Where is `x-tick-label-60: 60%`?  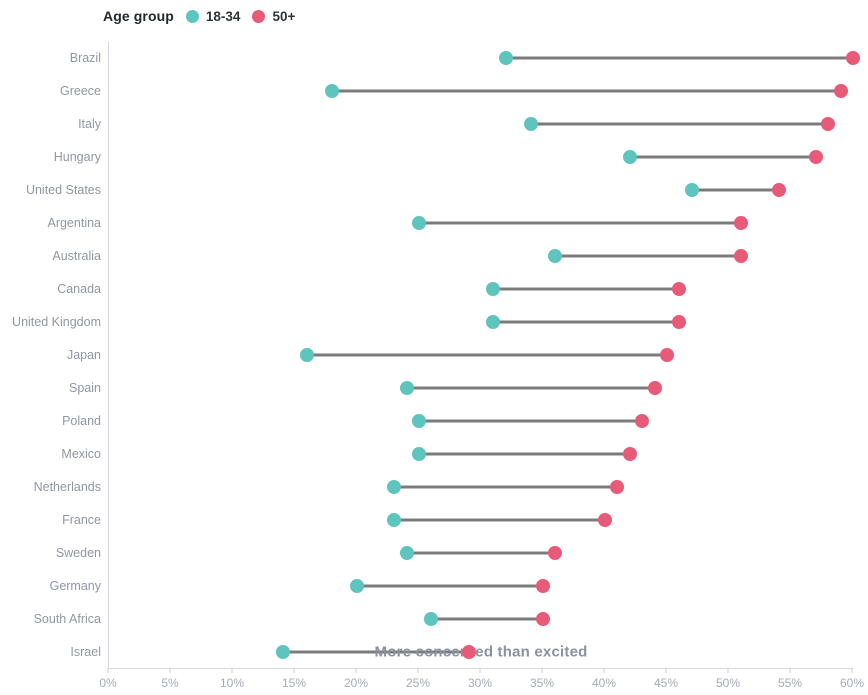
x-tick-label-60: 60% is located at coordinates (852, 683).